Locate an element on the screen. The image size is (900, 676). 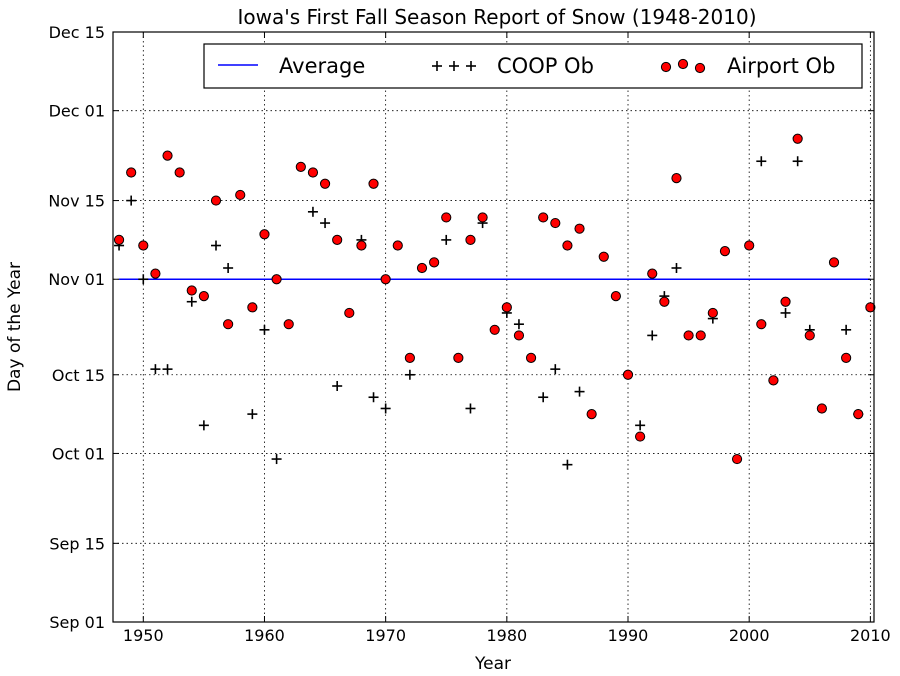
x-tick-label: 2000 is located at coordinates (749, 635).